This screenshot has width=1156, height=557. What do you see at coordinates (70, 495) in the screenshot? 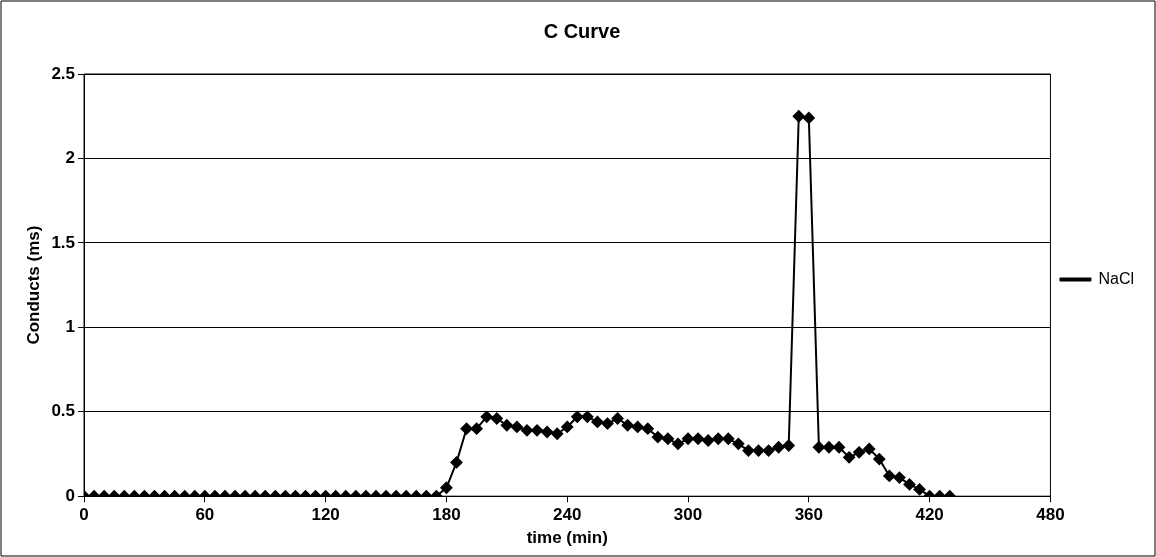
I see `y-tick-label: 0` at bounding box center [70, 495].